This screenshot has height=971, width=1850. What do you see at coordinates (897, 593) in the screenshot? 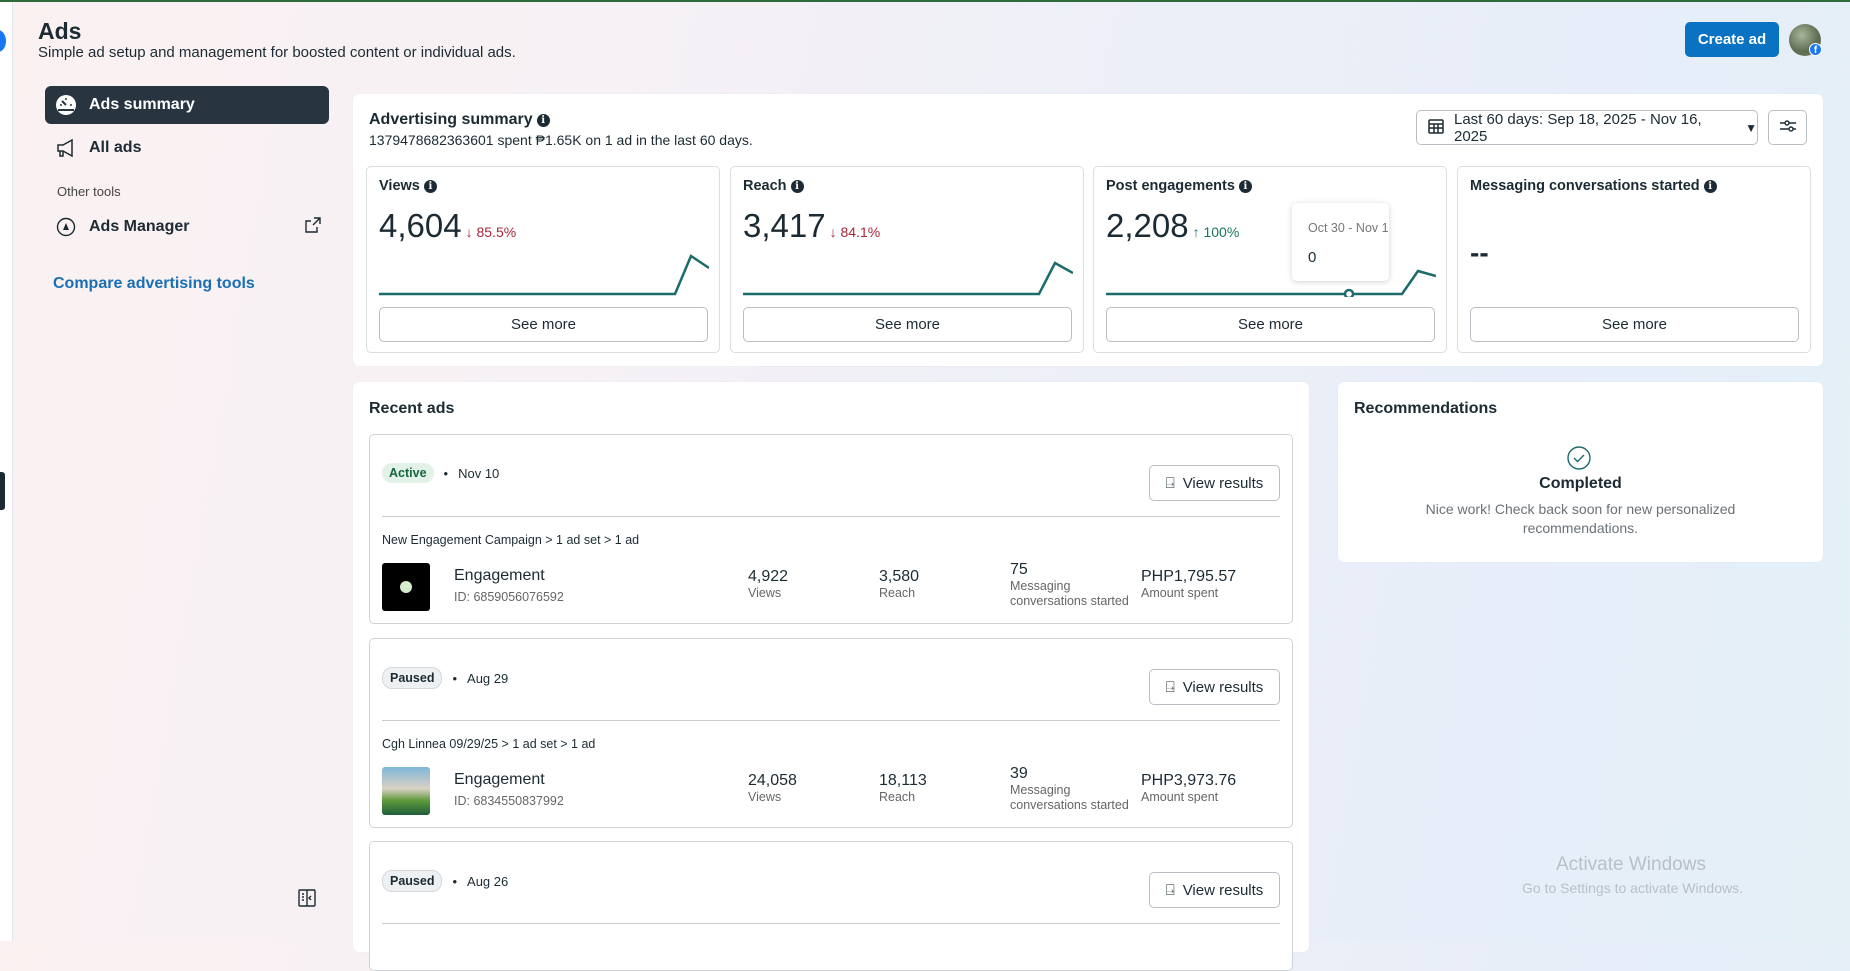
I see `reach-label: Reach` at bounding box center [897, 593].